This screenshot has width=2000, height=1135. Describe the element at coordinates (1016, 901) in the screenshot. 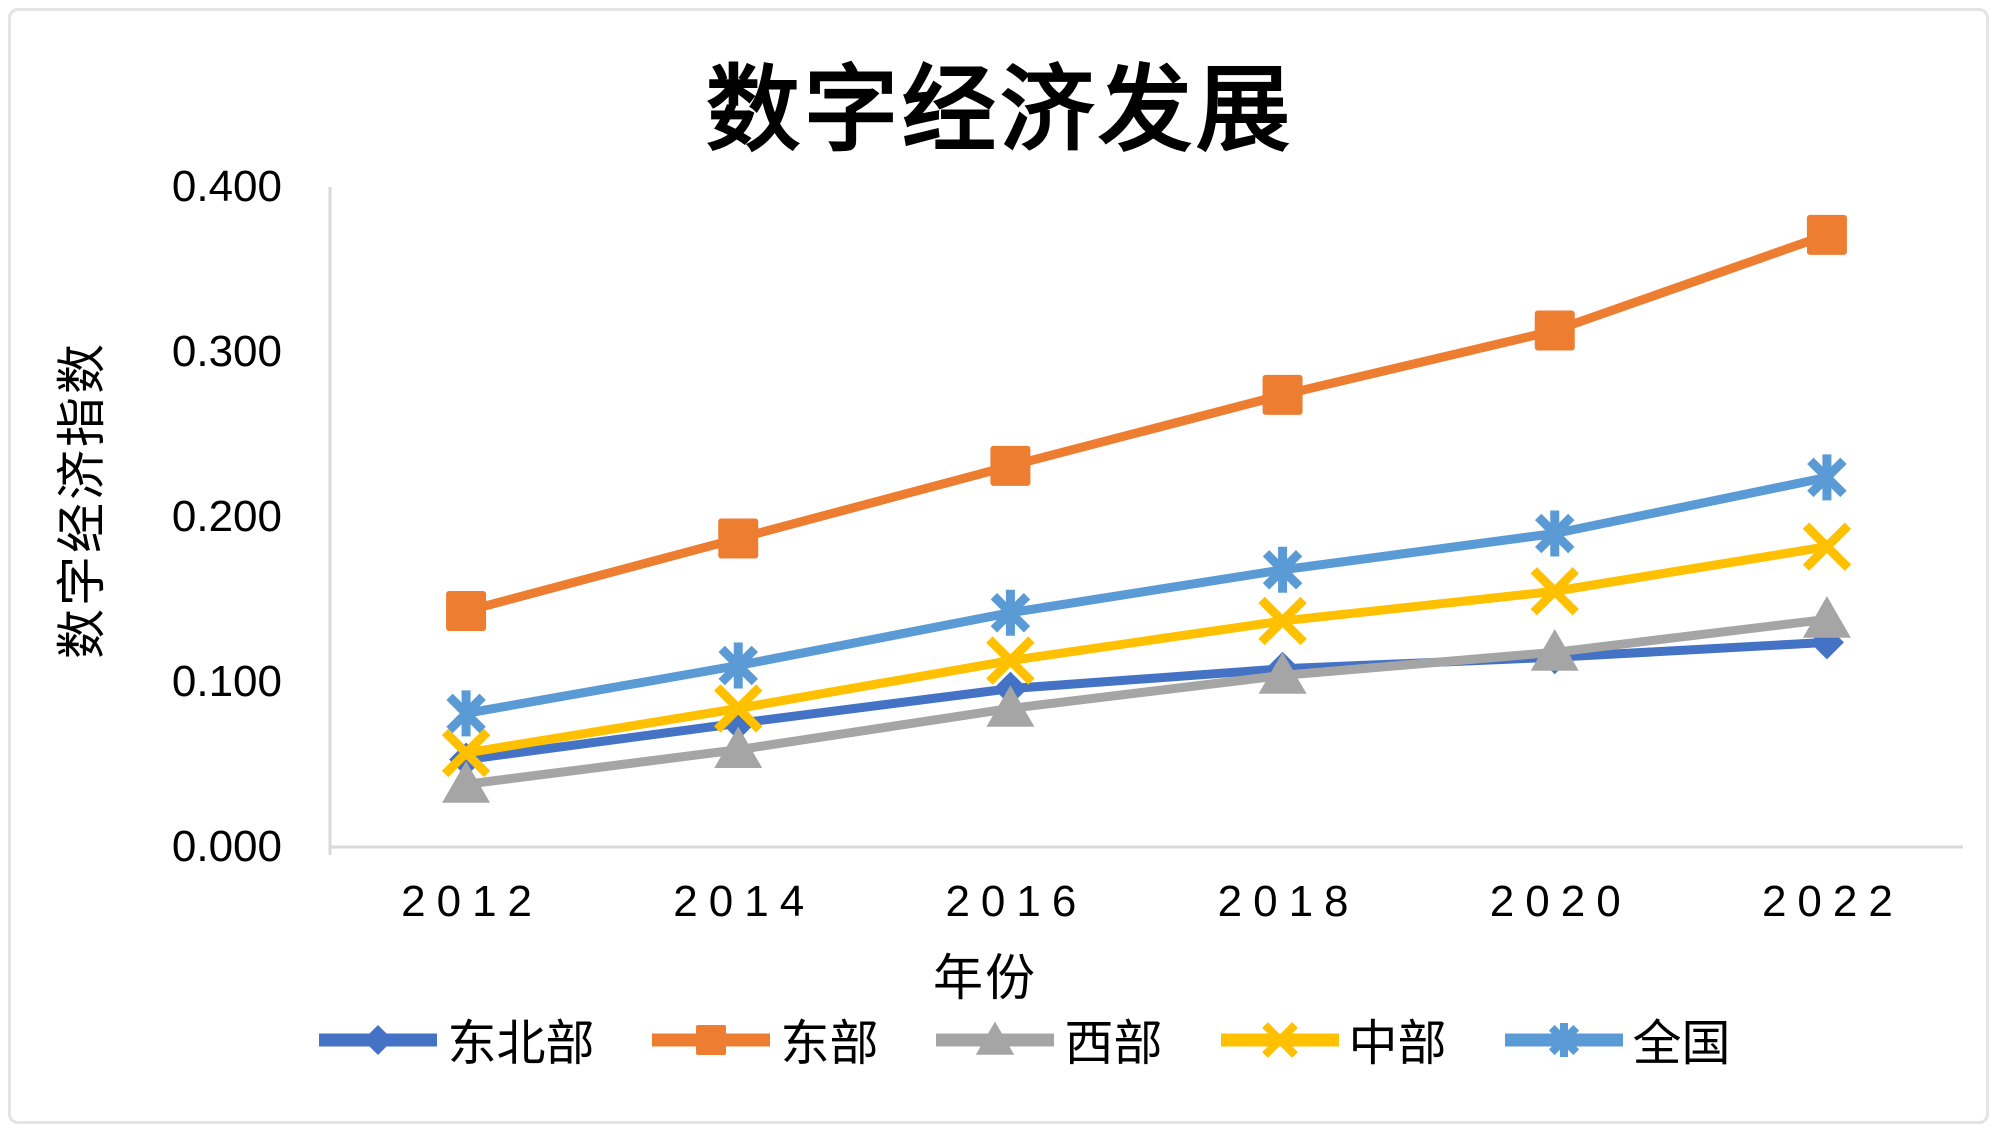

I see `x-tick-label: 2016` at that location.